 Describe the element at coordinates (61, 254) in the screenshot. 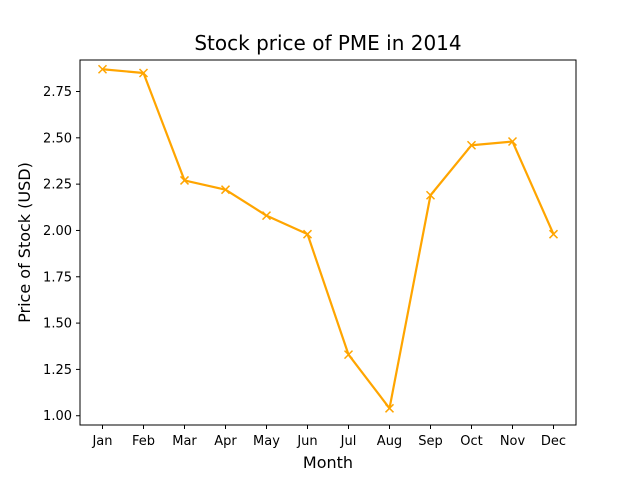

I see `y-axis-ticks: 1.00 1.25 1.50 1.75 2.00 2.25 2.50 2.75` at that location.